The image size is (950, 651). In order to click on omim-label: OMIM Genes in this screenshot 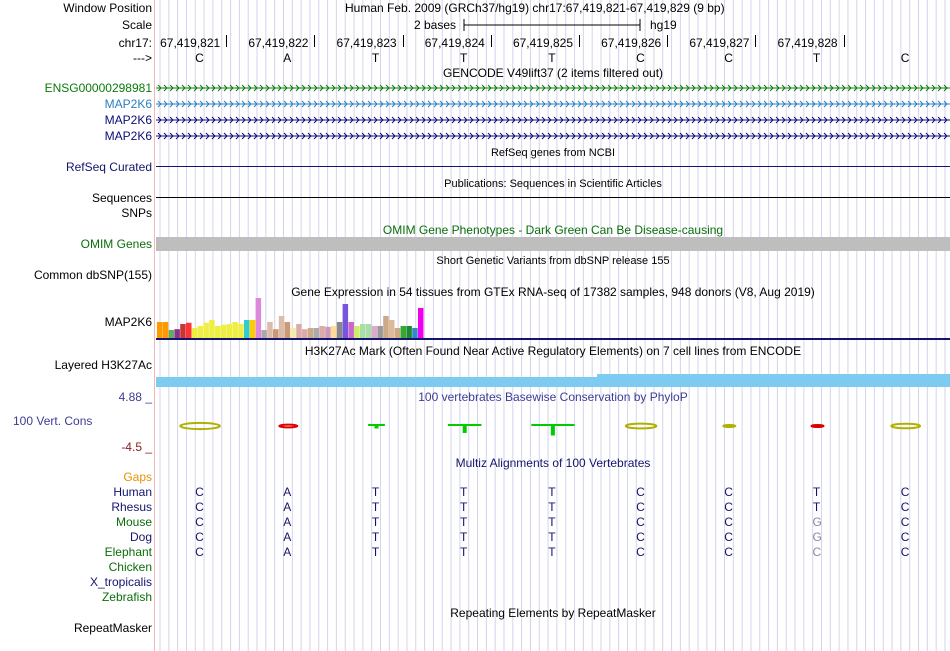, I will do `click(116, 244)`.